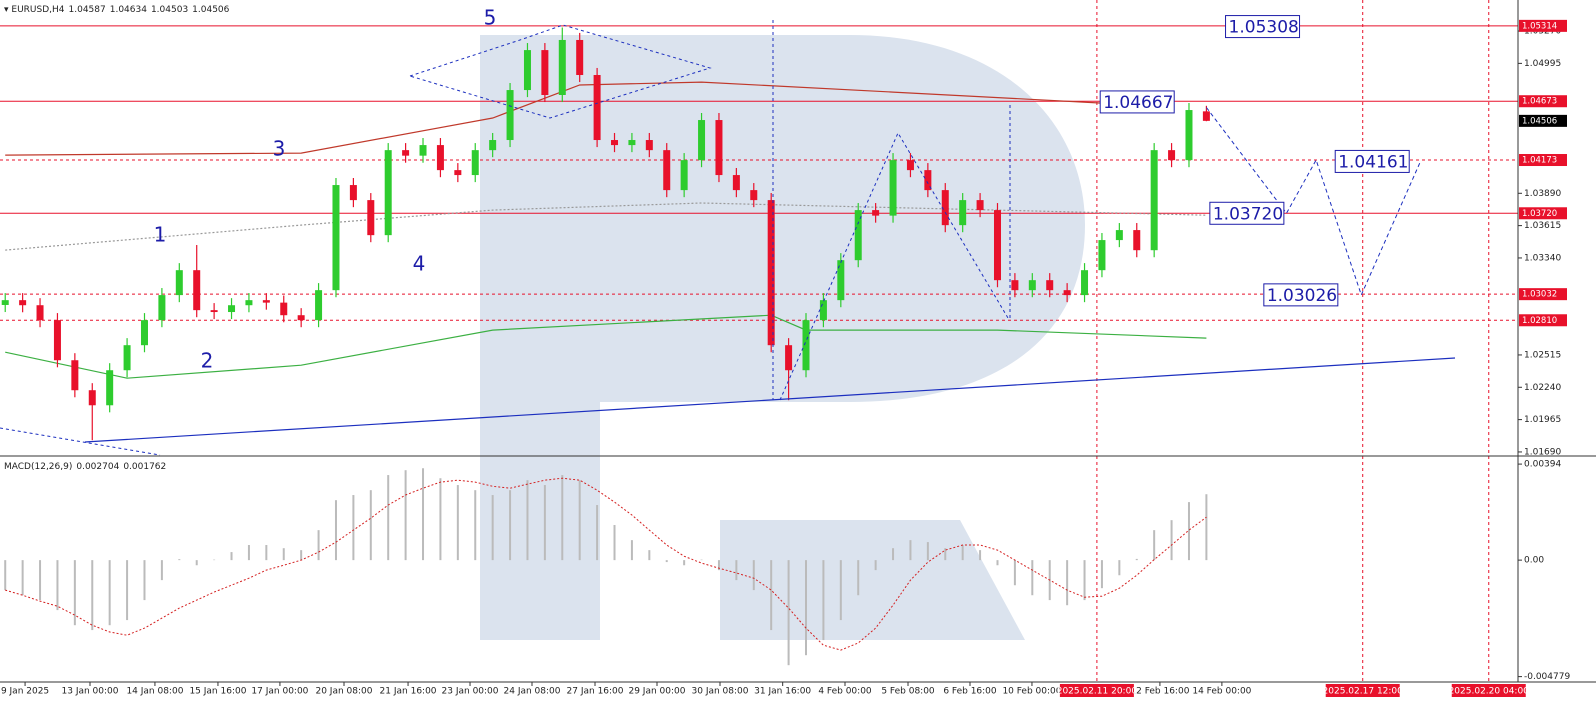 This screenshot has height=716, width=1596. Describe the element at coordinates (1159, 692) in the screenshot. I see `x-tick-label: 12 Feb 16:00` at that location.